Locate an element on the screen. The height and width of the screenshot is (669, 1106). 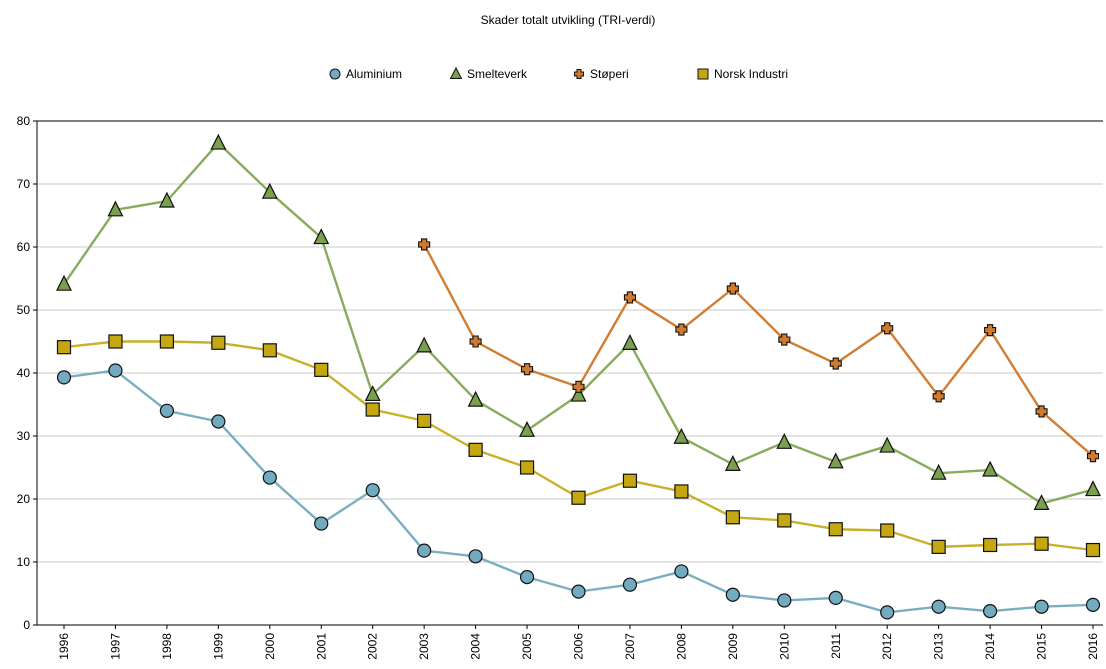
x-tick-label-2010: 2010 is located at coordinates (784, 646).